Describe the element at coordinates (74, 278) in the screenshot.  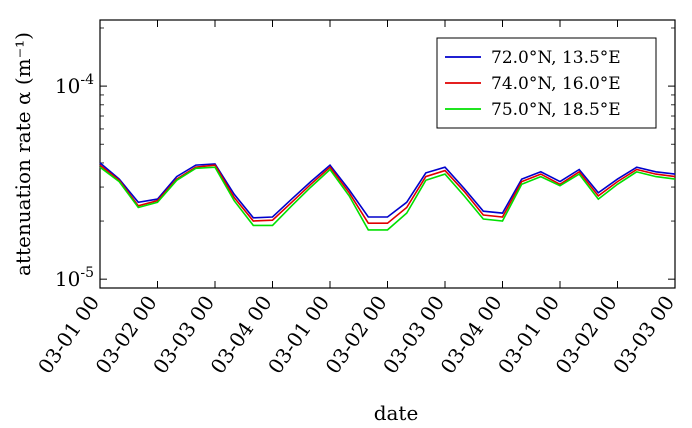
I see `y-tick-label: 10⁻⁵` at that location.